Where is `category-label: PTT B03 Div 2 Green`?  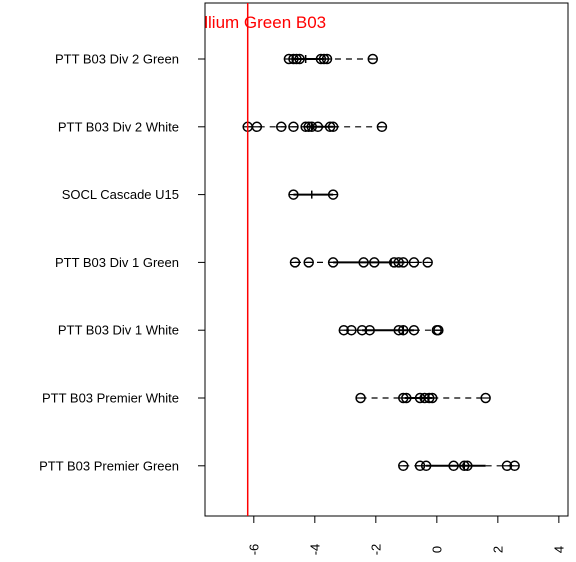 category-label: PTT B03 Div 2 Green is located at coordinates (117, 59).